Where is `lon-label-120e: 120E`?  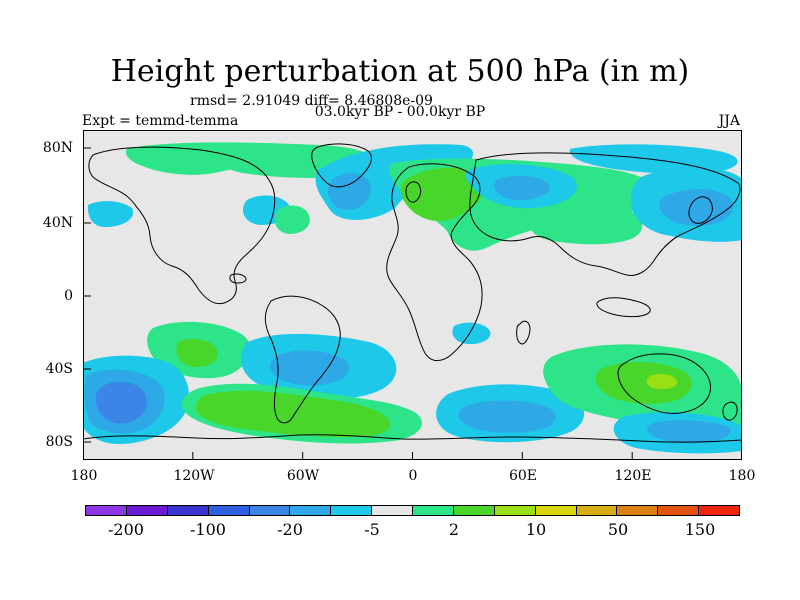
lon-label-120e: 120E is located at coordinates (633, 476).